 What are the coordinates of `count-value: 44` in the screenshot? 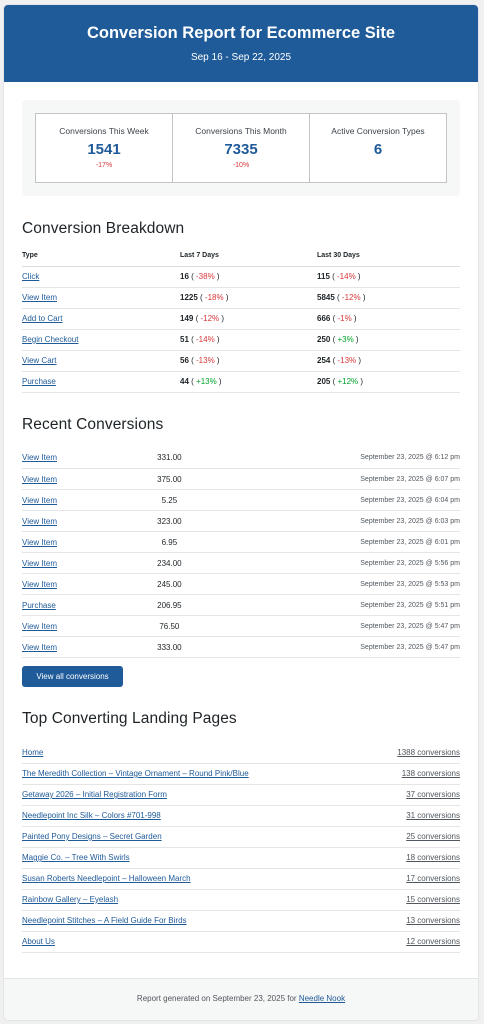 It's located at (184, 381).